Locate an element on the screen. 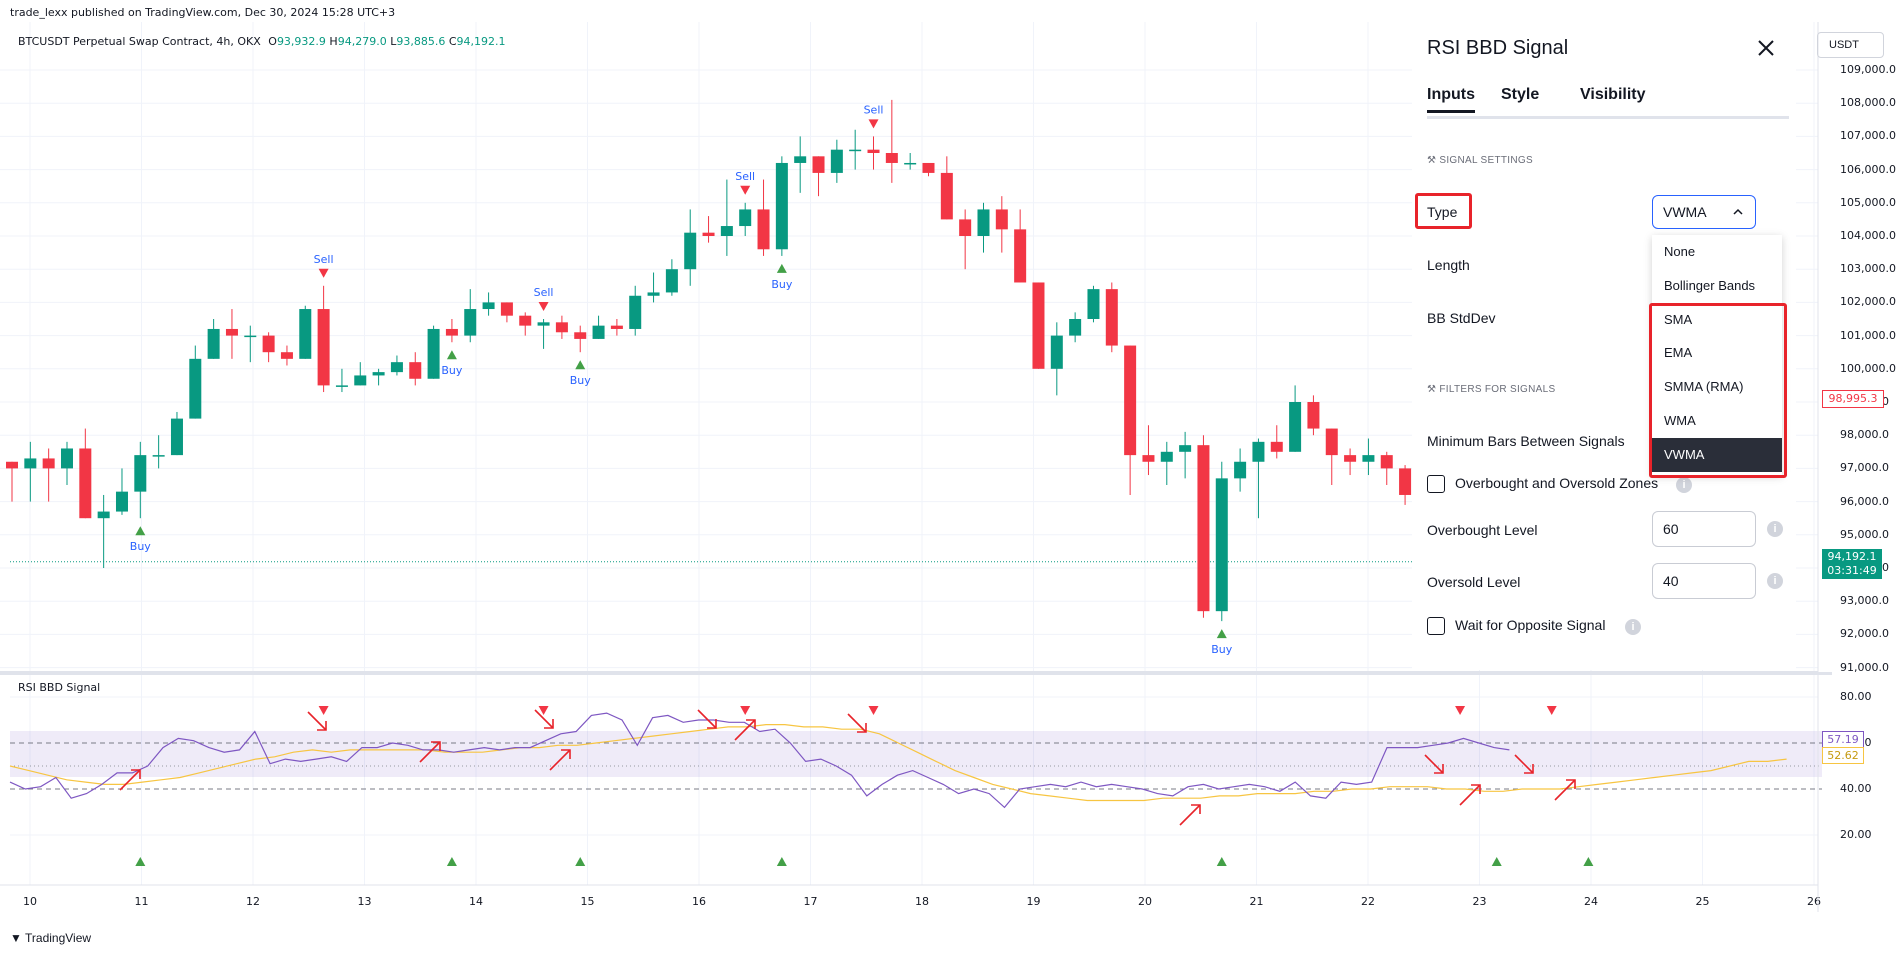 Image resolution: width=1899 pixels, height=956 pixels. tab-visibility: Visibility is located at coordinates (1613, 94).